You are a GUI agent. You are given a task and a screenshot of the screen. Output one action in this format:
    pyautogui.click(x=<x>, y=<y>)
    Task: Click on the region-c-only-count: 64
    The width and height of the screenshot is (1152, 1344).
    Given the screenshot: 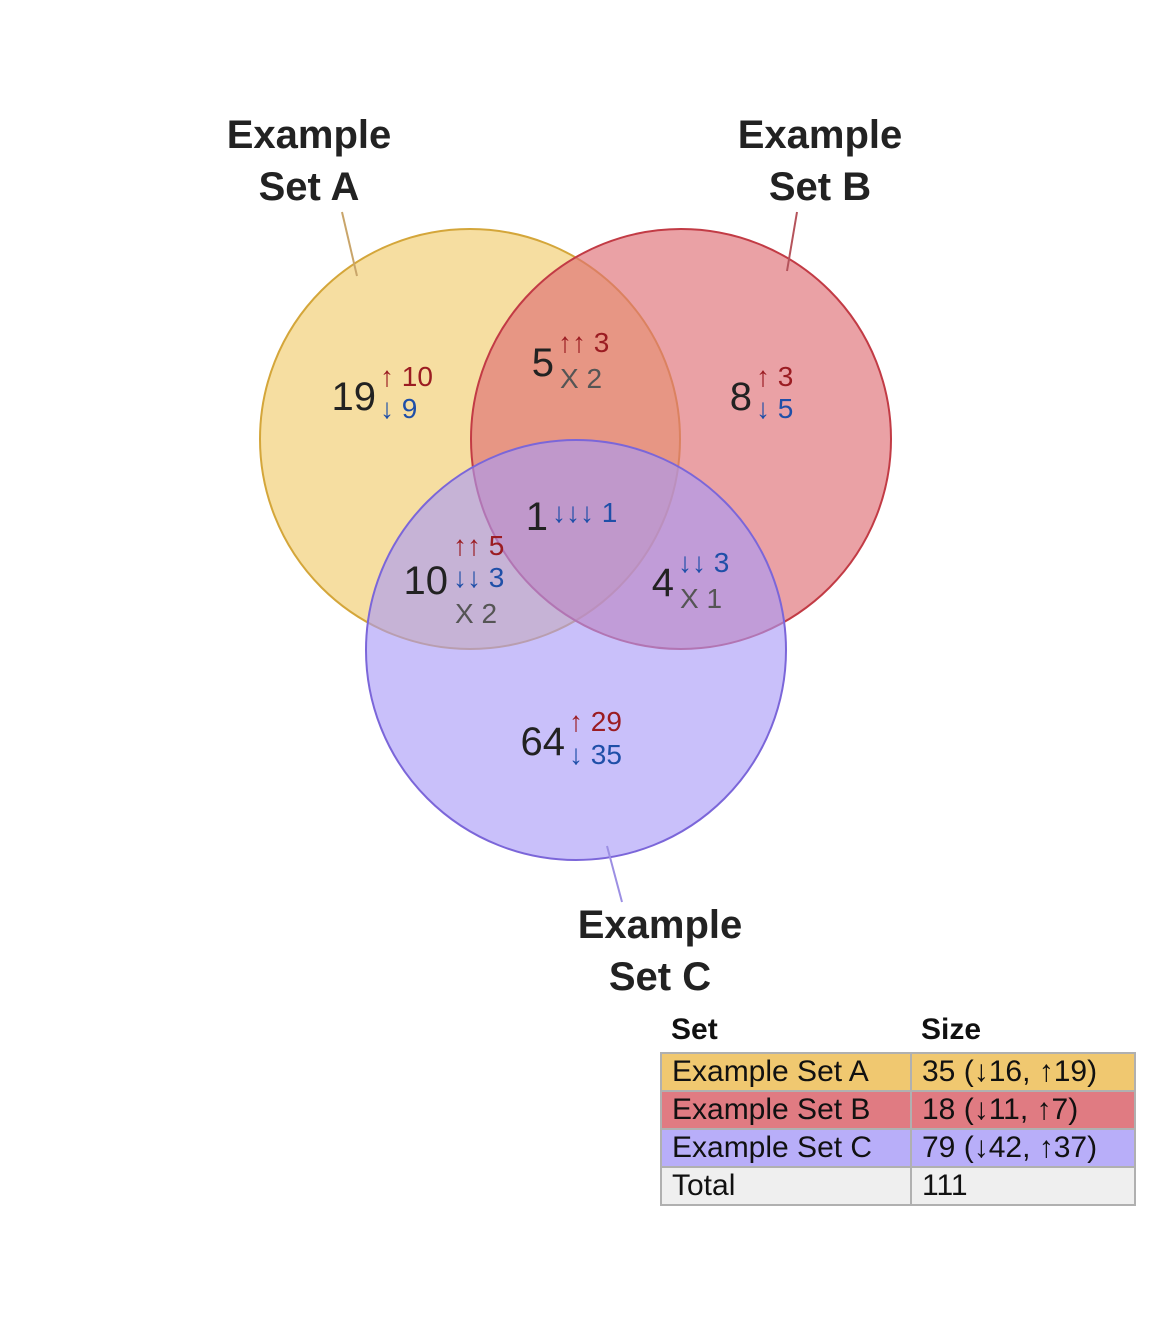 What is the action you would take?
    pyautogui.click(x=543, y=742)
    